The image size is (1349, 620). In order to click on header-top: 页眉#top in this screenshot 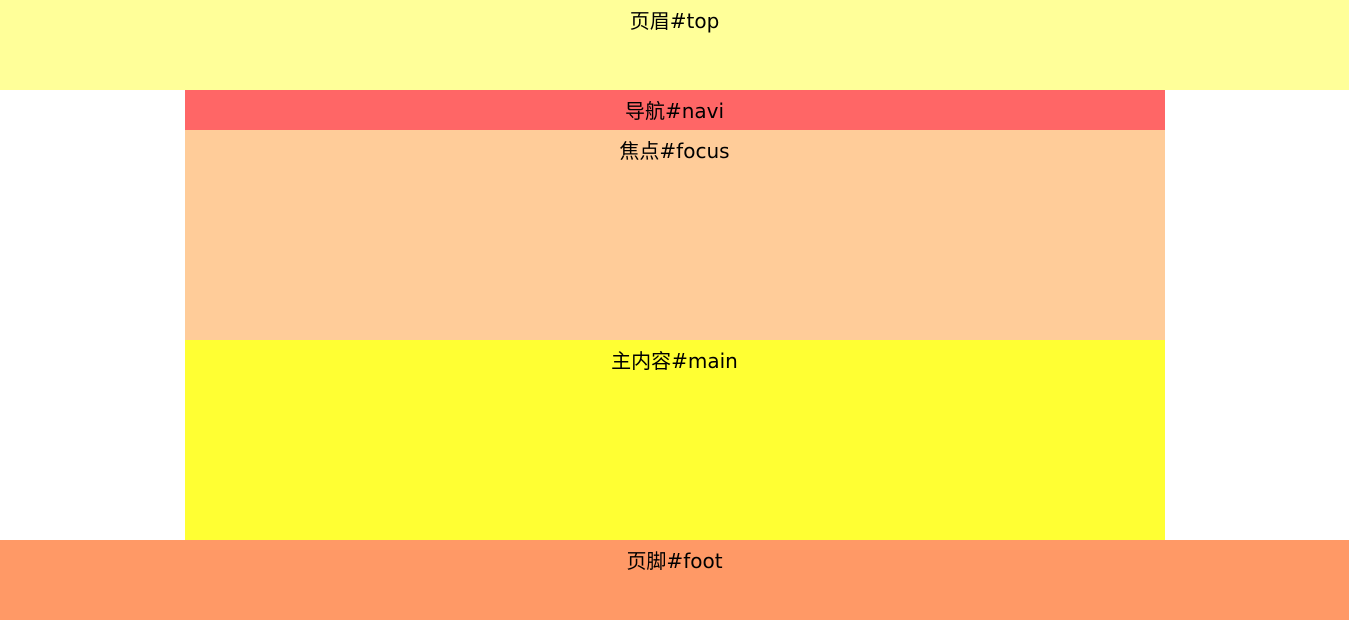, I will do `click(674, 45)`.